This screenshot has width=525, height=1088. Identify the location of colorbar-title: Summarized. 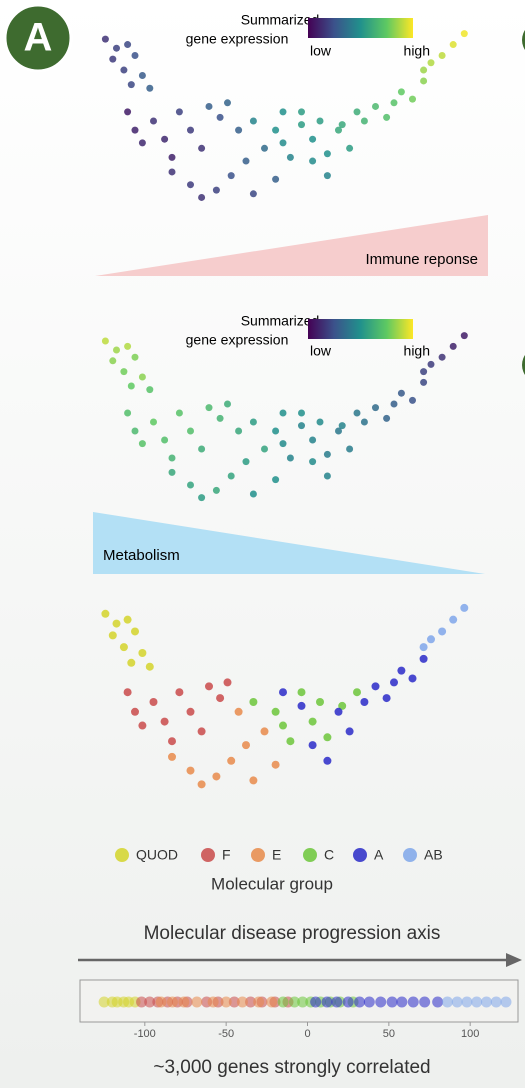
(280, 20).